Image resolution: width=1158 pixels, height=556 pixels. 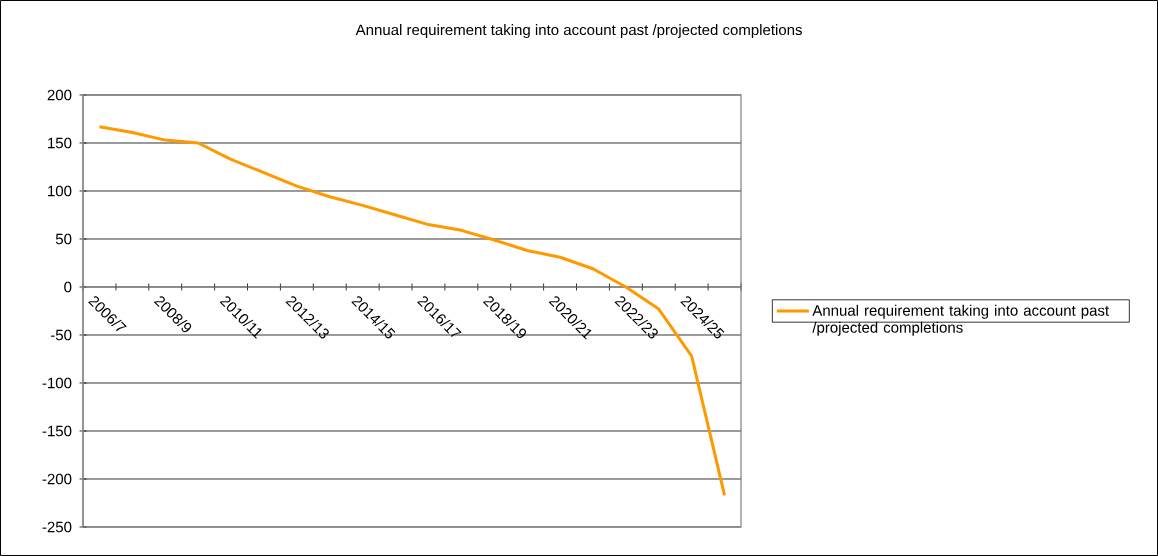 I want to click on y-tick-label: 150, so click(x=60, y=143).